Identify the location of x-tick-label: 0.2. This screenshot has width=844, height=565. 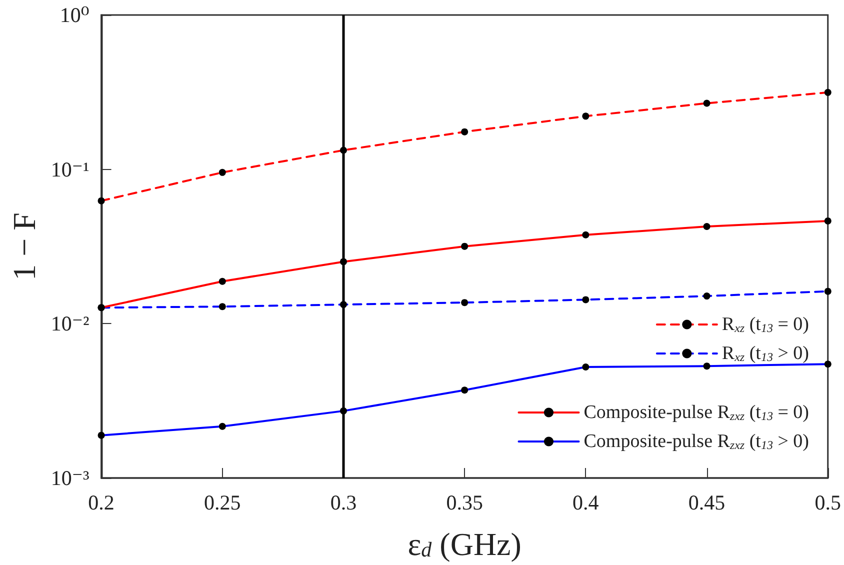
(101, 502).